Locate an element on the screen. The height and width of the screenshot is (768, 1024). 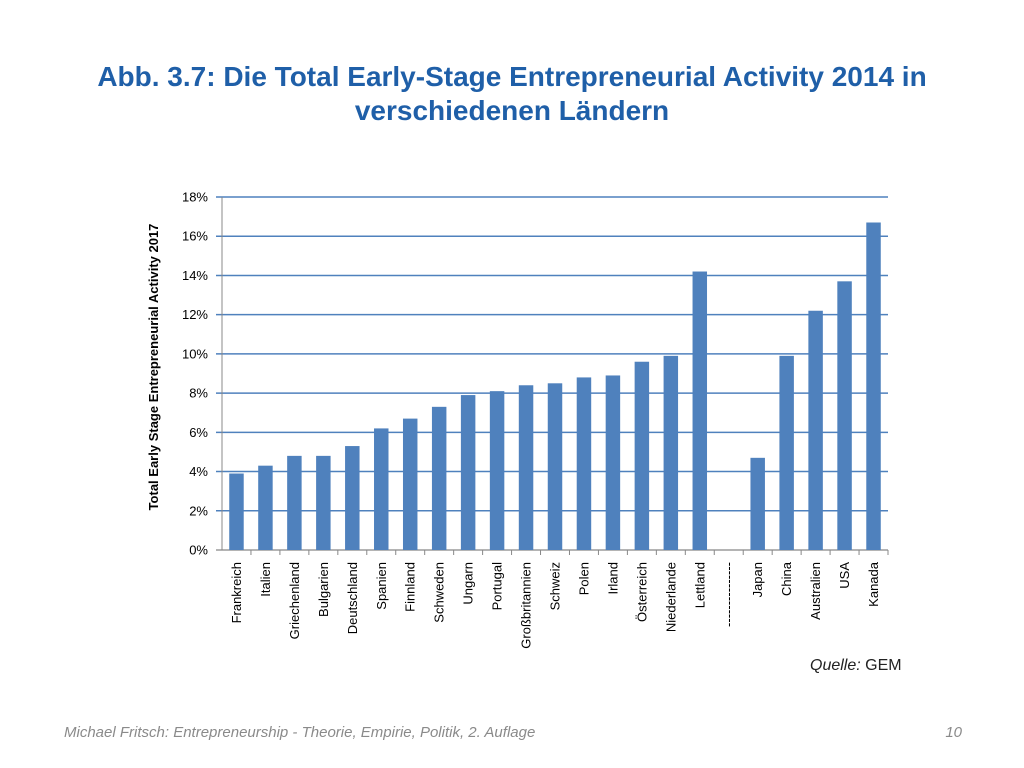
y-tick-label: 2% is located at coordinates (198, 510).